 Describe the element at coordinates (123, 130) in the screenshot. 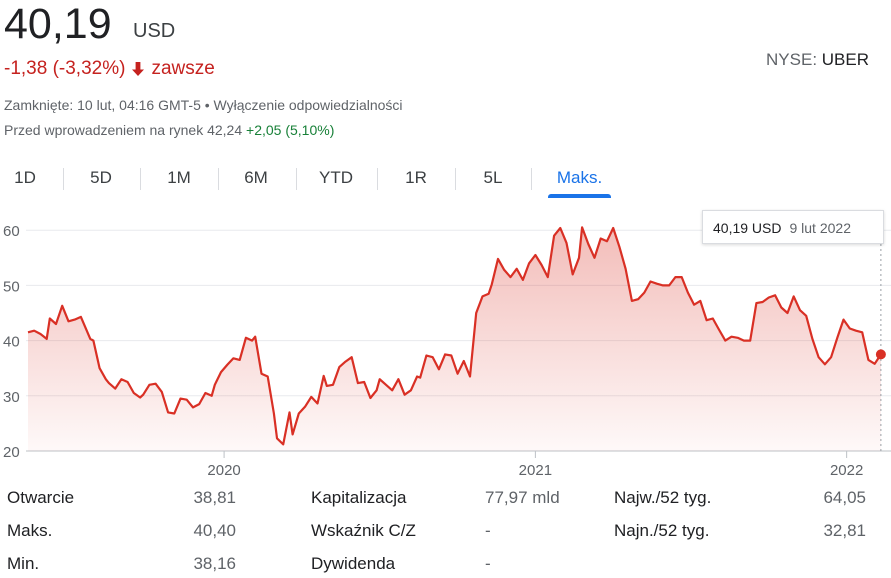

I see `premarket-label: Przed wprowadzeniem na rynek 42,24` at that location.